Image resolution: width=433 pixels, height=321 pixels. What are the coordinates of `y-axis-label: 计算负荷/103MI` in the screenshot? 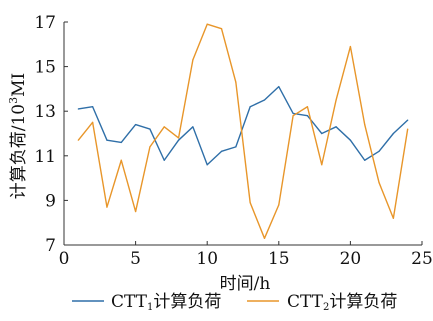 It's located at (18, 136).